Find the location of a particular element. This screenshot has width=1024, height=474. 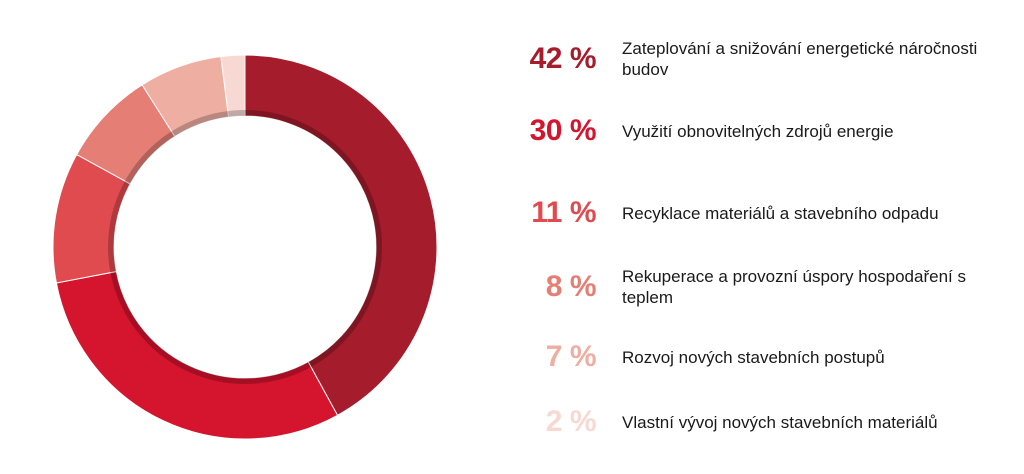

donut-hole is located at coordinates (245, 247).